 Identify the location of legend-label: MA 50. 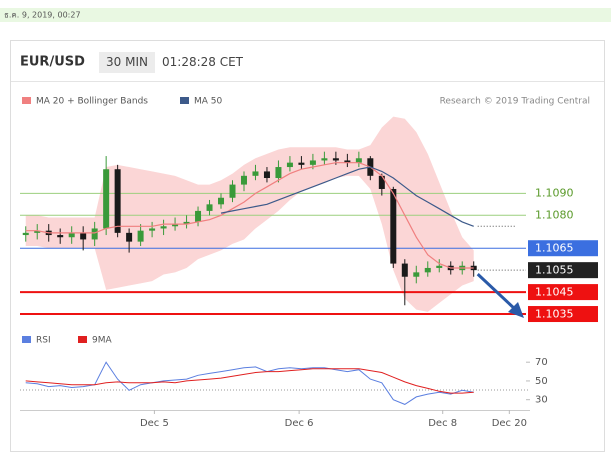
(208, 102).